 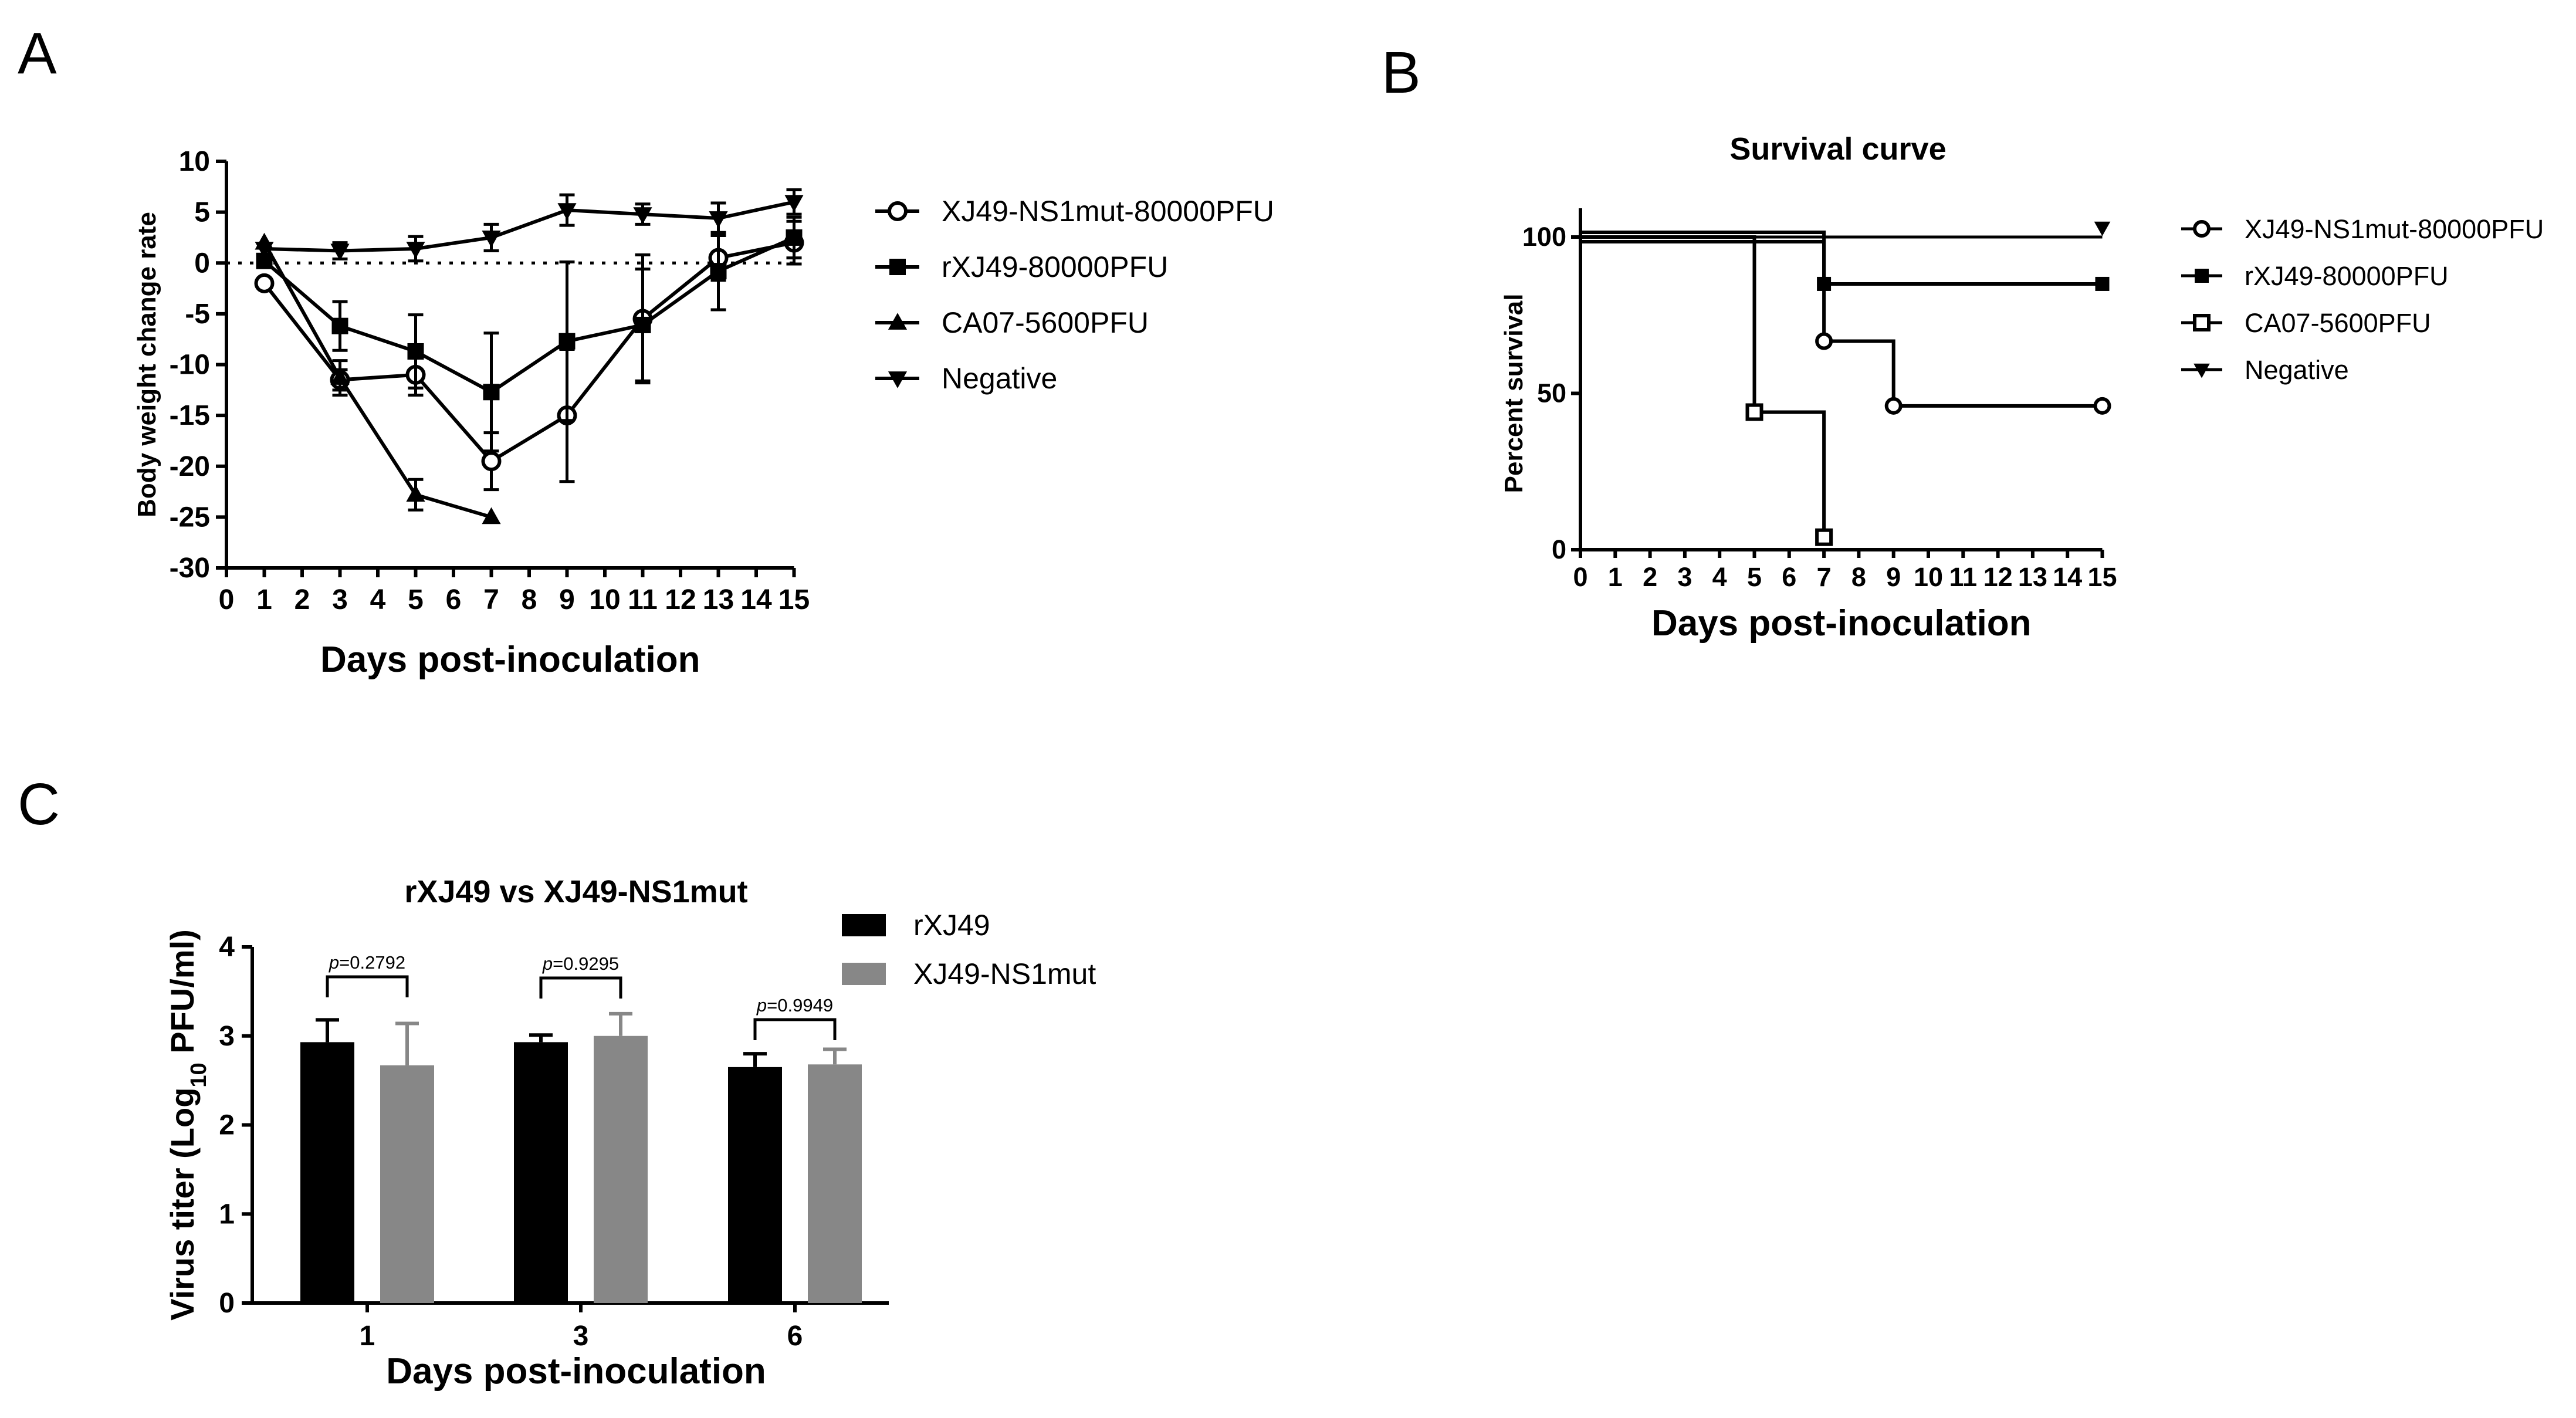 I want to click on significance-annotation: p=0.9295, so click(x=580, y=976).